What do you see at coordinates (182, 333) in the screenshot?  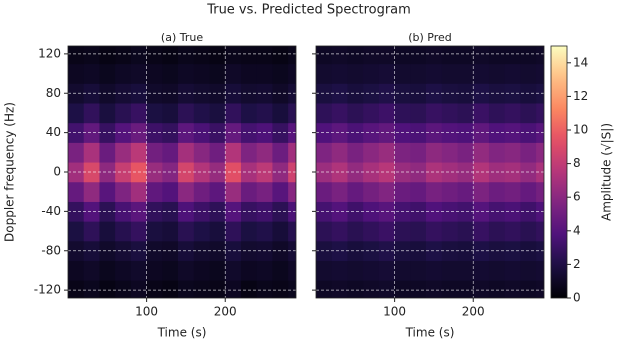 I see `x-axis-label: Time (s)` at bounding box center [182, 333].